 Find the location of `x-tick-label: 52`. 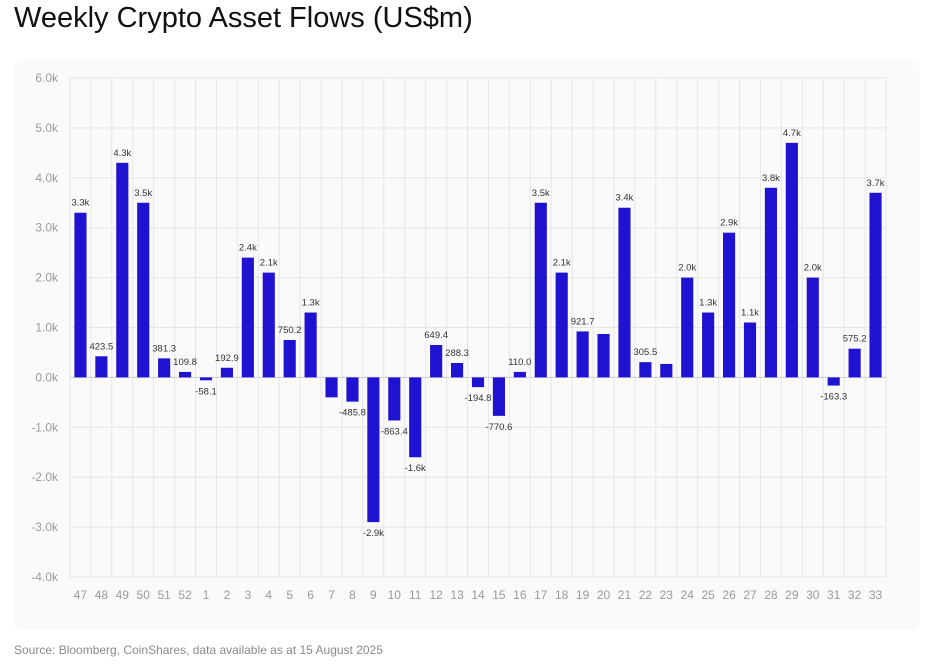

x-tick-label: 52 is located at coordinates (185, 595).